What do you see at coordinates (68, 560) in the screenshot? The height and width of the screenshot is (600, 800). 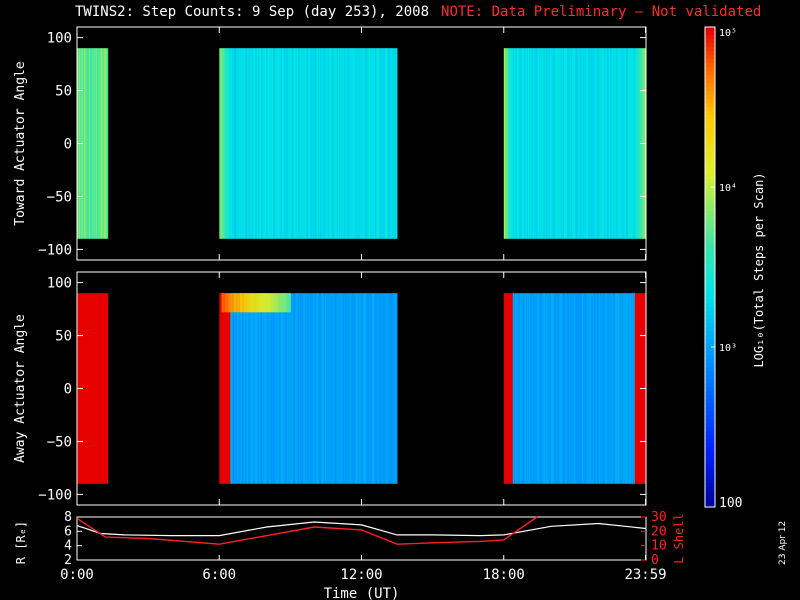 I see `r-tick-label: 2` at bounding box center [68, 560].